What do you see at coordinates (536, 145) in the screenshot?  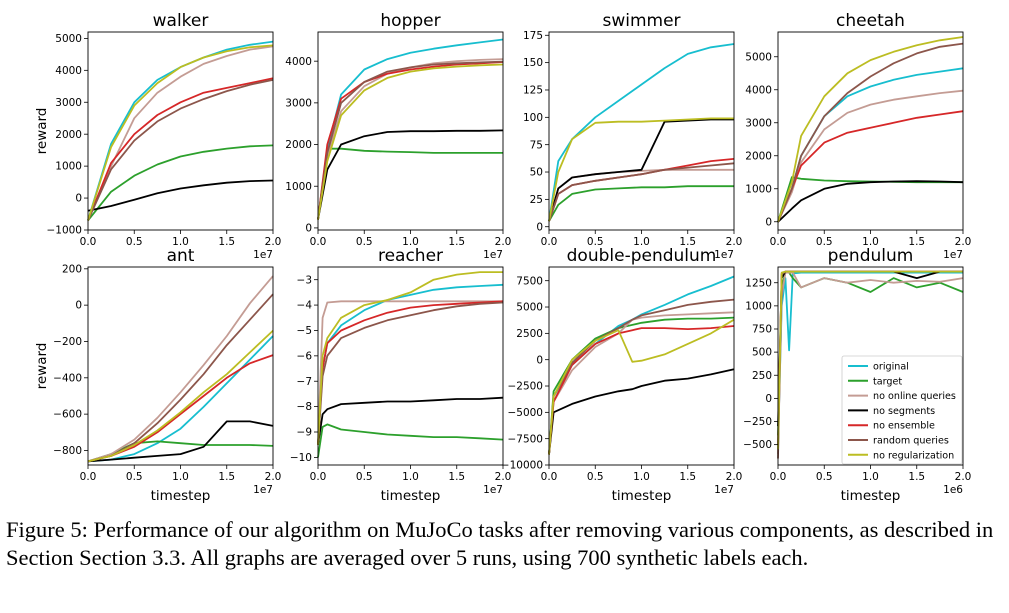 I see `y-tick-label: 75` at bounding box center [536, 145].